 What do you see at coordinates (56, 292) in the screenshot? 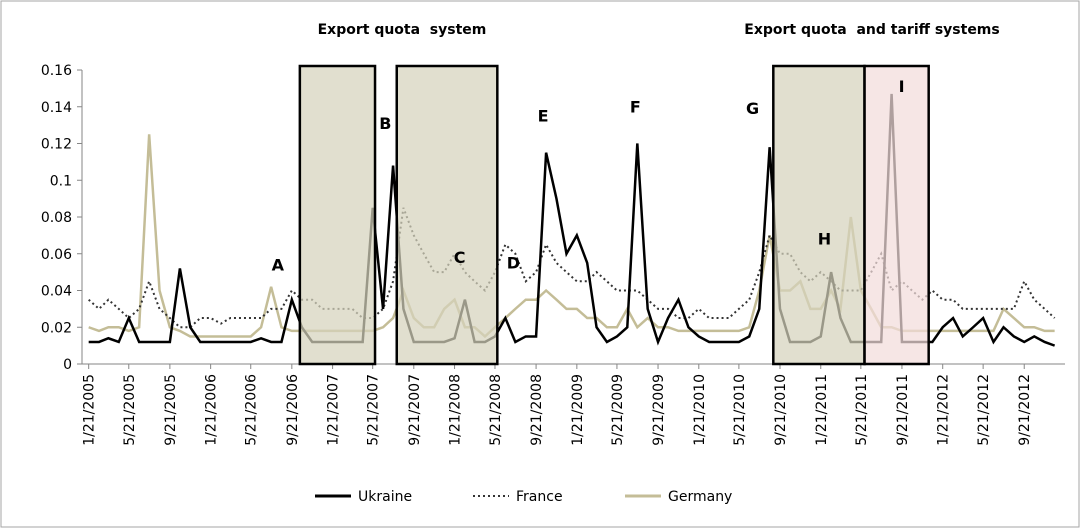
I see `y-tick-label: 0.04` at bounding box center [56, 292].